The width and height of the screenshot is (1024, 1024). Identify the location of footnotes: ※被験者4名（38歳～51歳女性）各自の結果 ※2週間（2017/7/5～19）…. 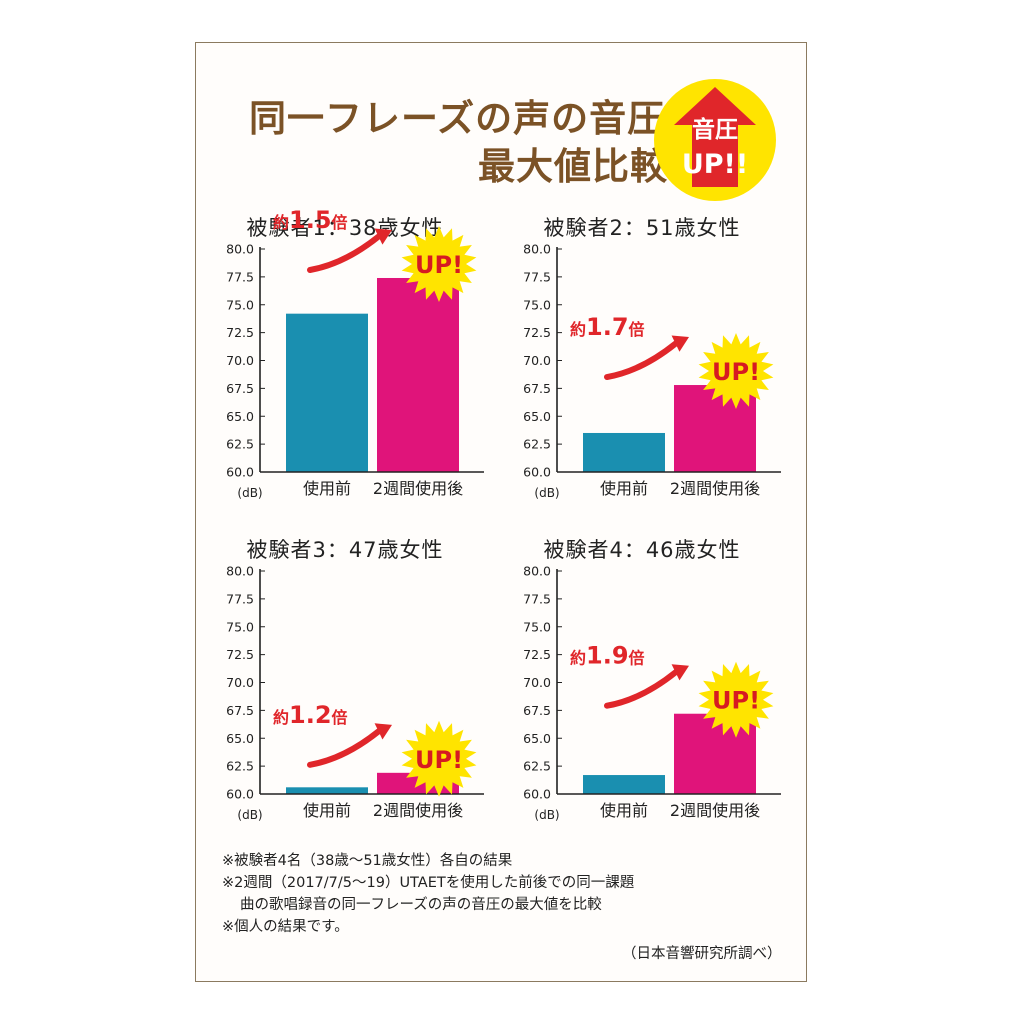
(428, 894).